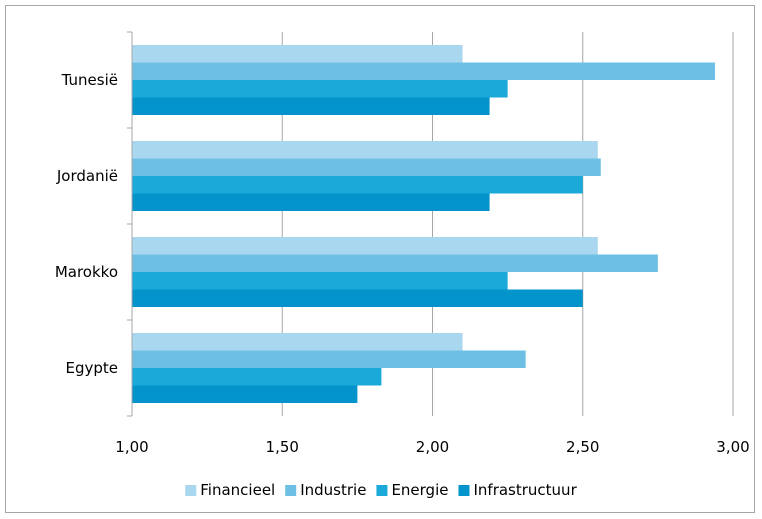 This screenshot has height=519, width=762. What do you see at coordinates (86, 272) in the screenshot?
I see `category-label: Marokko` at bounding box center [86, 272].